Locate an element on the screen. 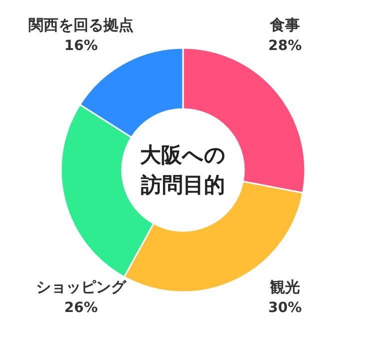 The width and height of the screenshot is (367, 342). title: 大阪への訪問目的 is located at coordinates (183, 170).